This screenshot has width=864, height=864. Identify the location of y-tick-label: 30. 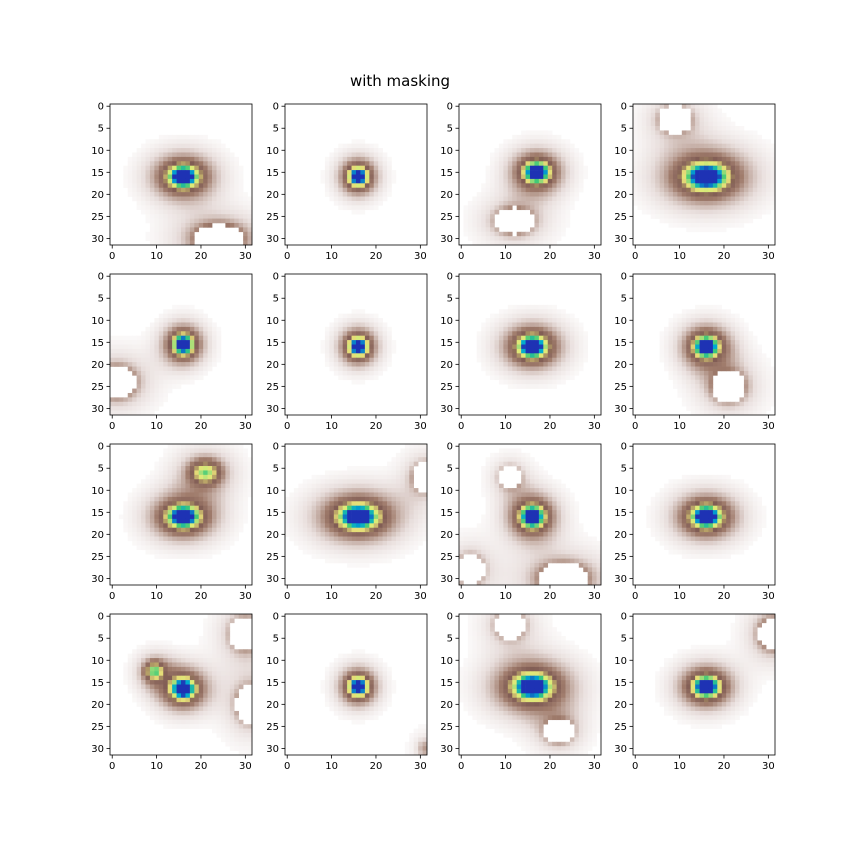
(446, 239).